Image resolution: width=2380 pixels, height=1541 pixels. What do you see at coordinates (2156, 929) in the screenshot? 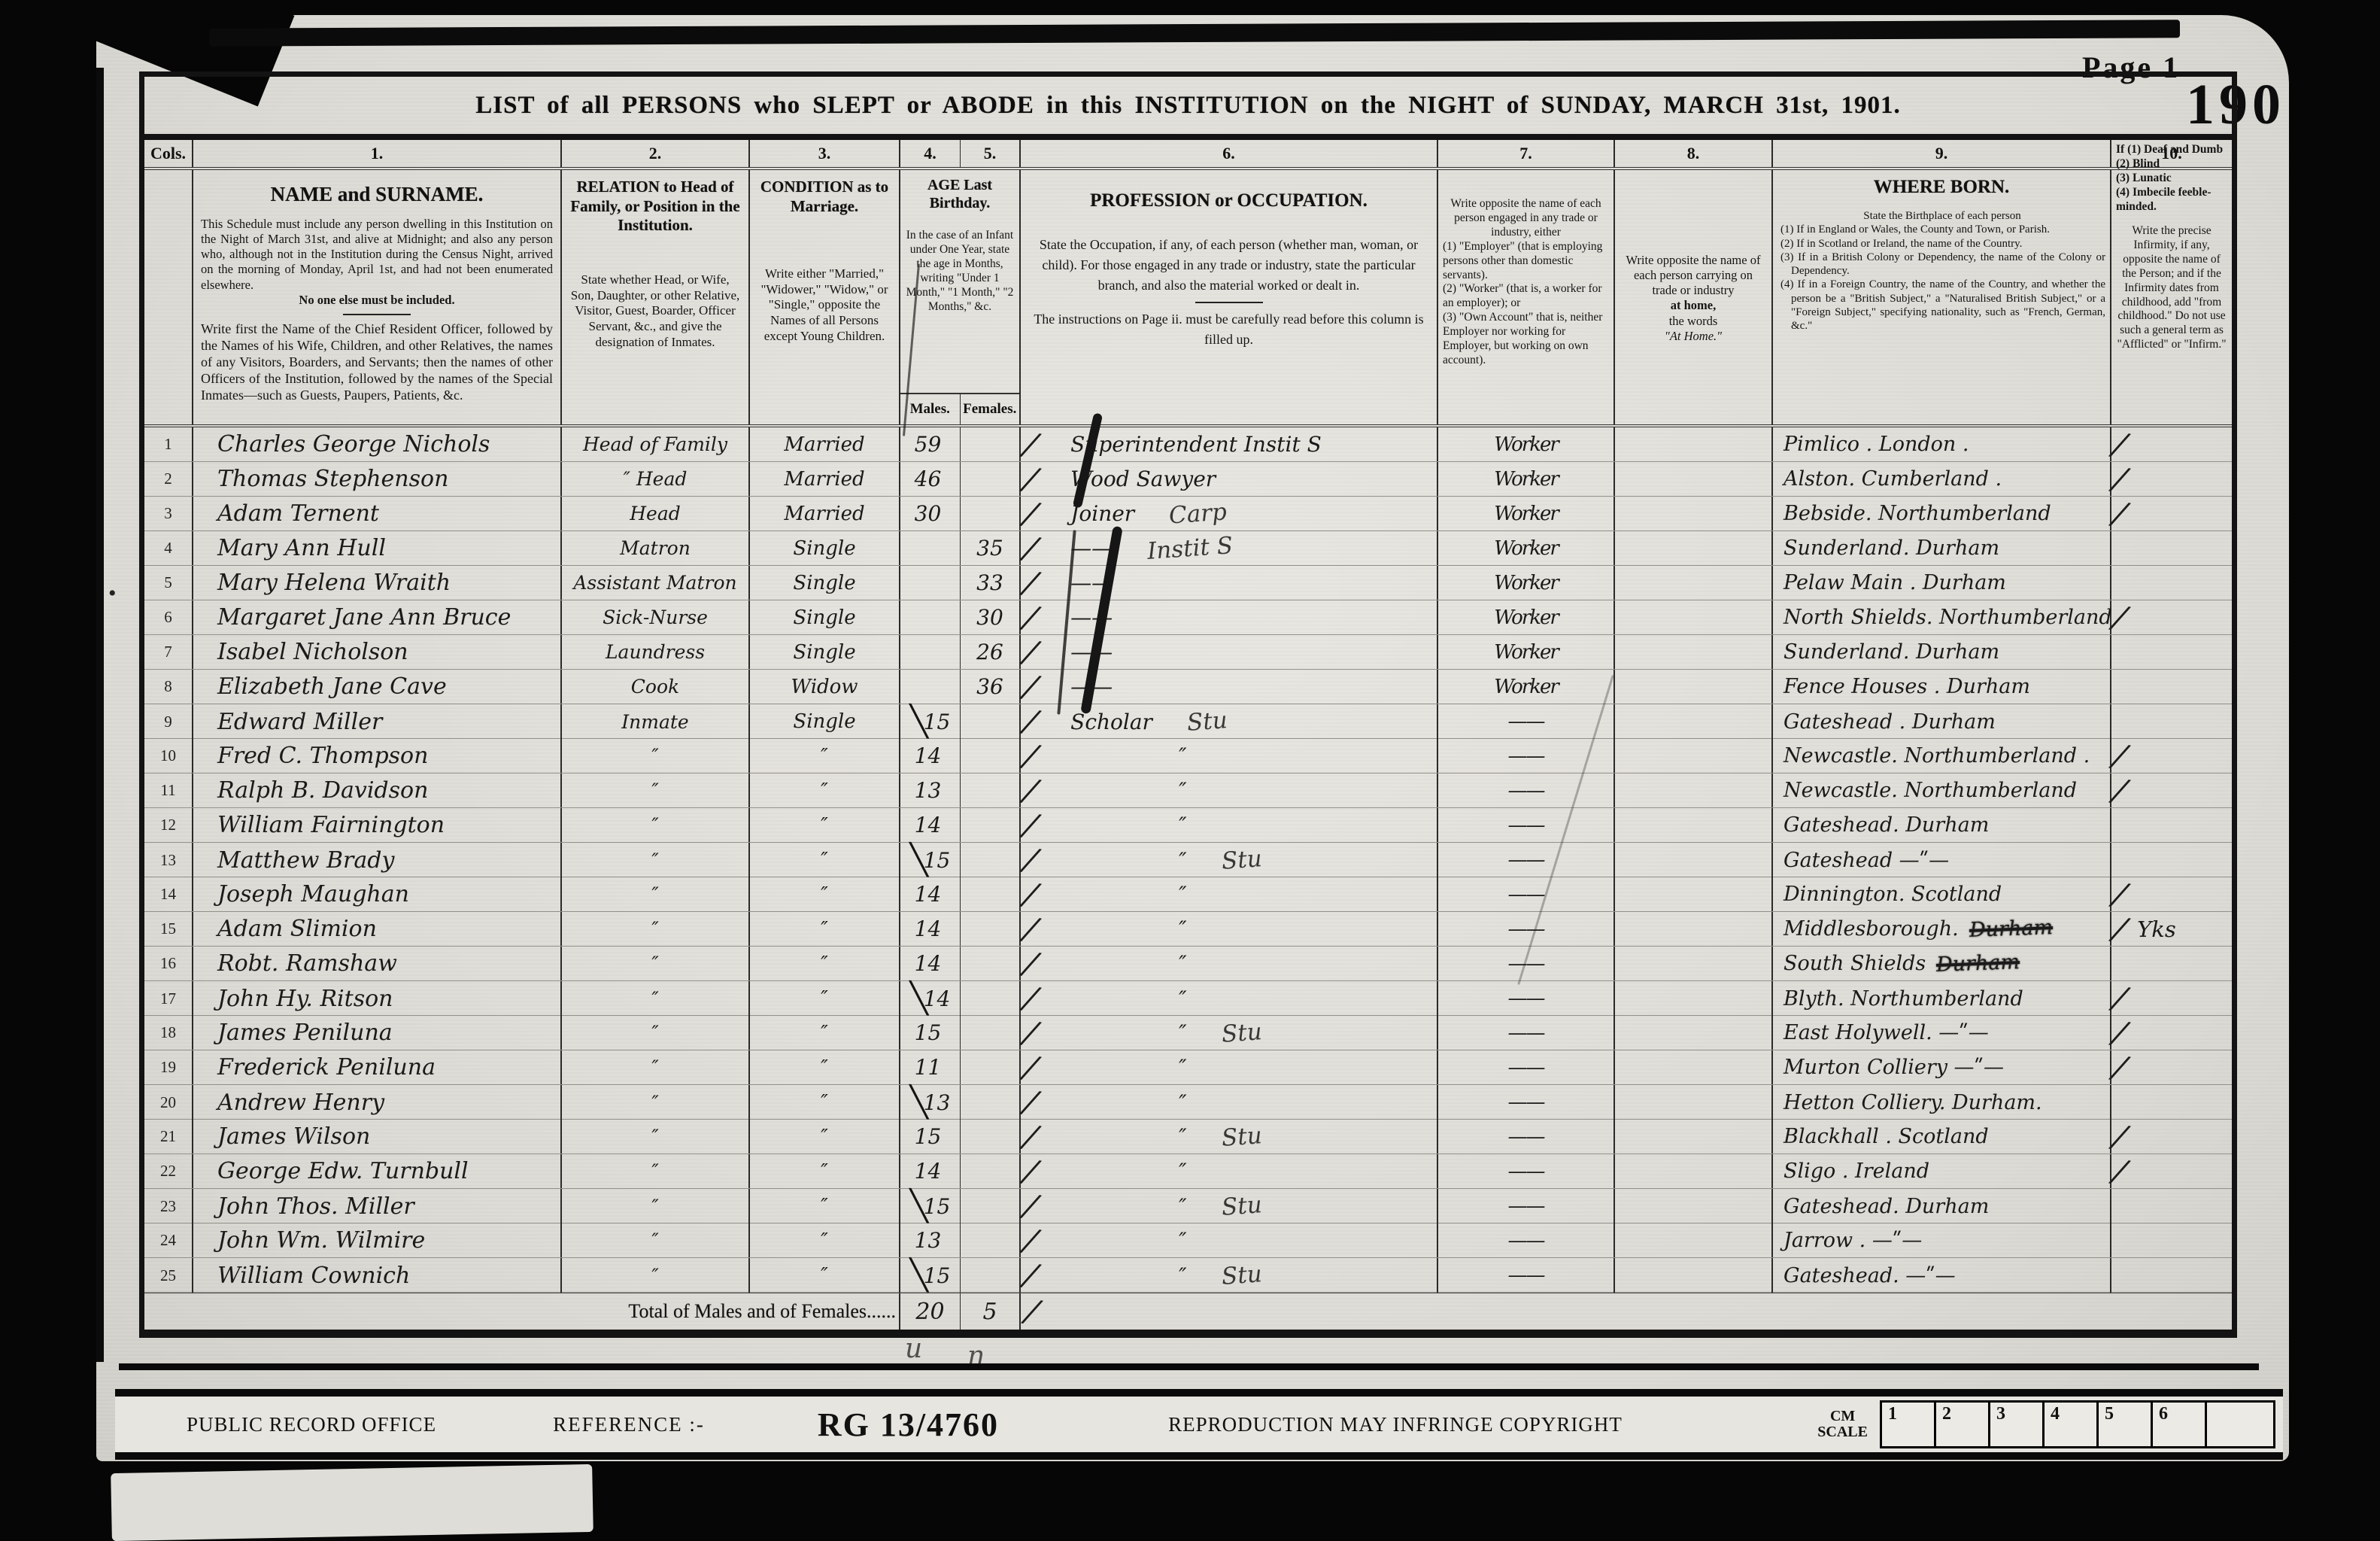
I see `infirmity-text: Yks` at bounding box center [2156, 929].